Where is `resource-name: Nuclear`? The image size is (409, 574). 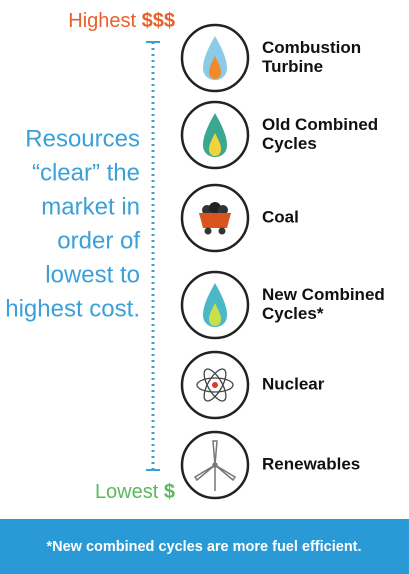 resource-name: Nuclear is located at coordinates (293, 383).